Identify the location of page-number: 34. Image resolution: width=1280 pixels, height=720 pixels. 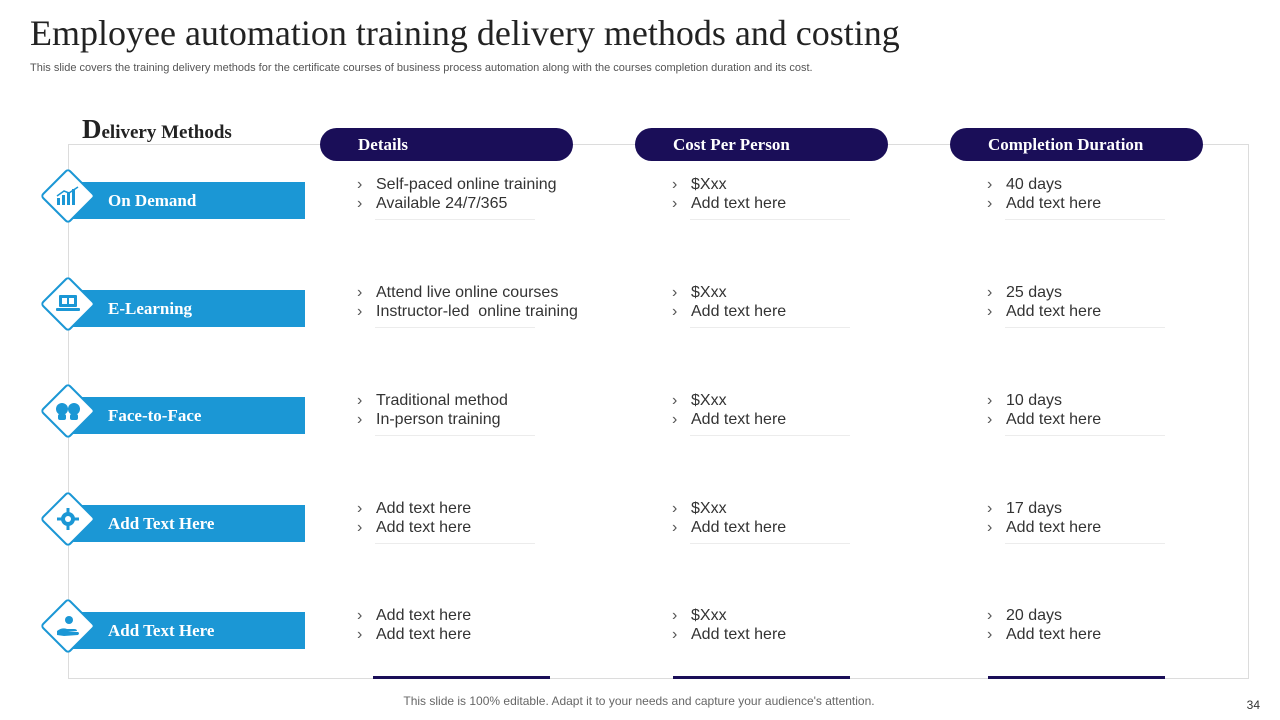
(1253, 705).